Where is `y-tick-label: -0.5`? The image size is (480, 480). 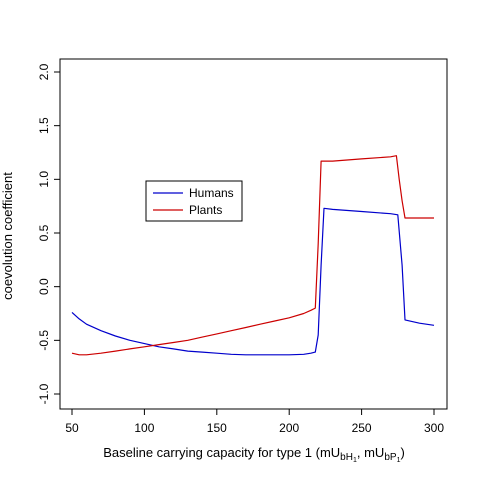 y-tick-label: -0.5 is located at coordinates (44, 340).